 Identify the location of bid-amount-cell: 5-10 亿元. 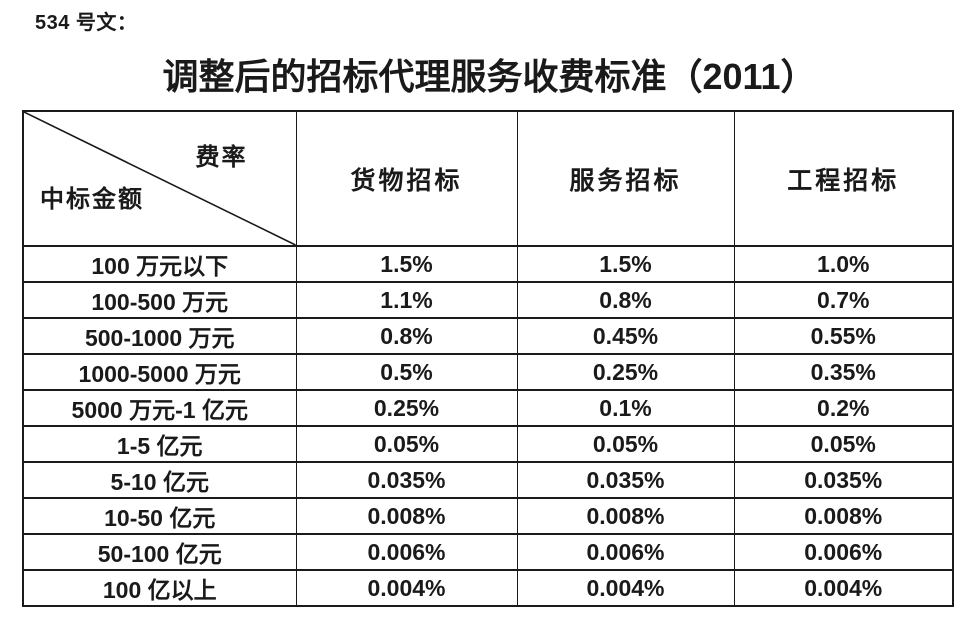
(159, 480).